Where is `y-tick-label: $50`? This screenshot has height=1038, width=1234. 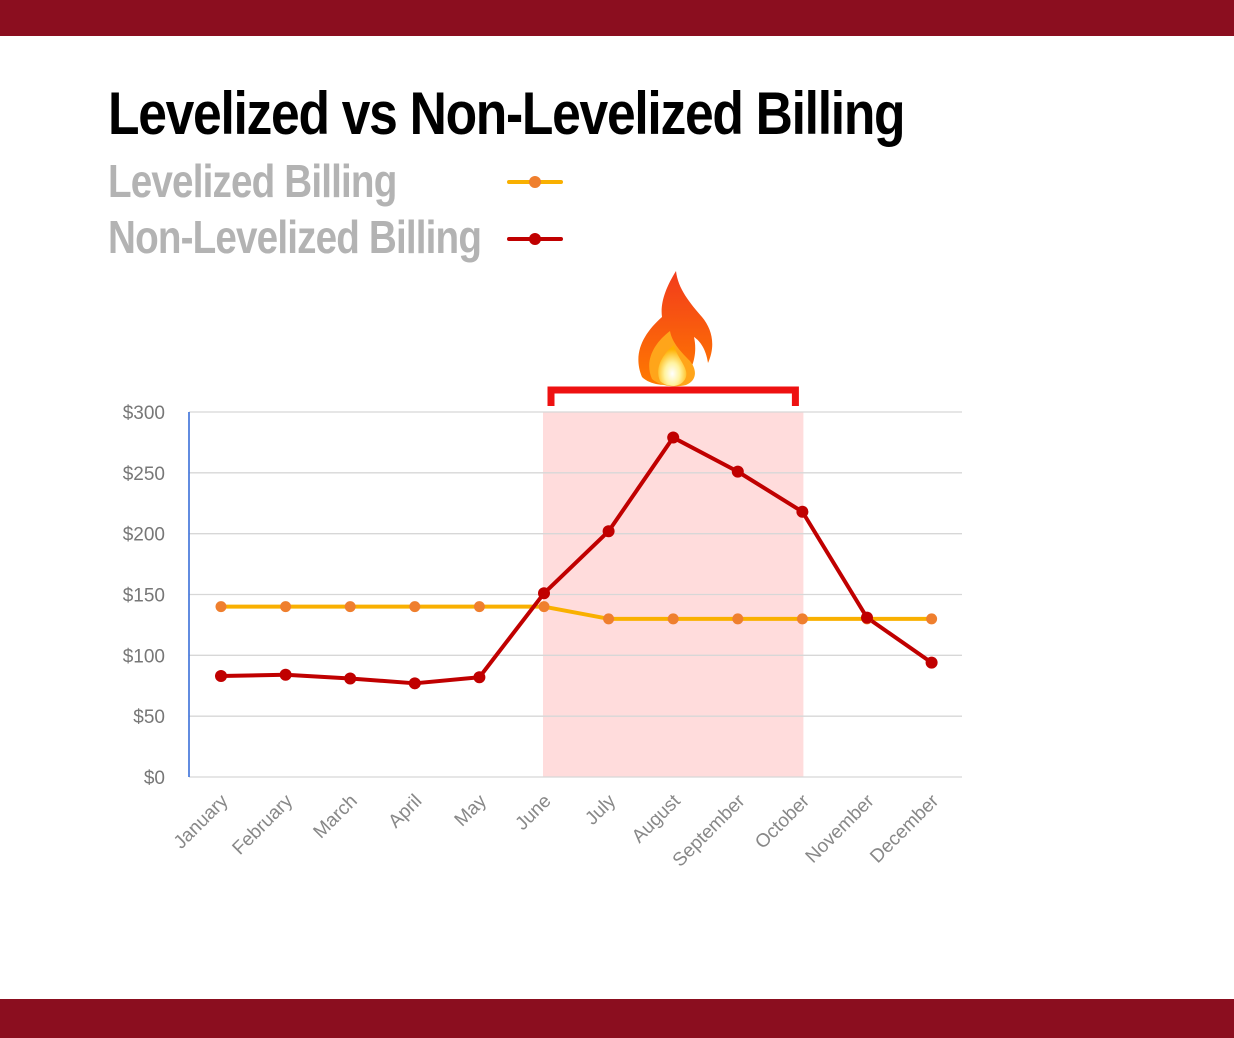 y-tick-label: $50 is located at coordinates (149, 717).